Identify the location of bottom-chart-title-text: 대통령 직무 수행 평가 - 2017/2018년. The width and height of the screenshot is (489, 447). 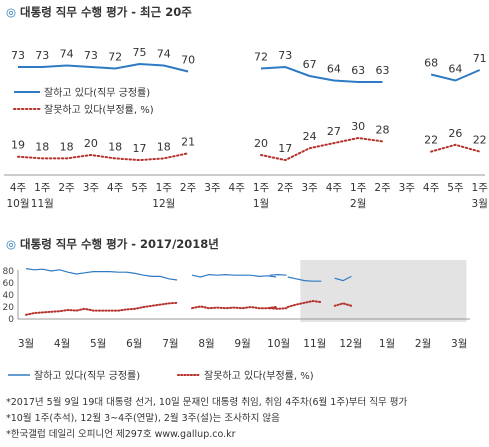
(119, 244).